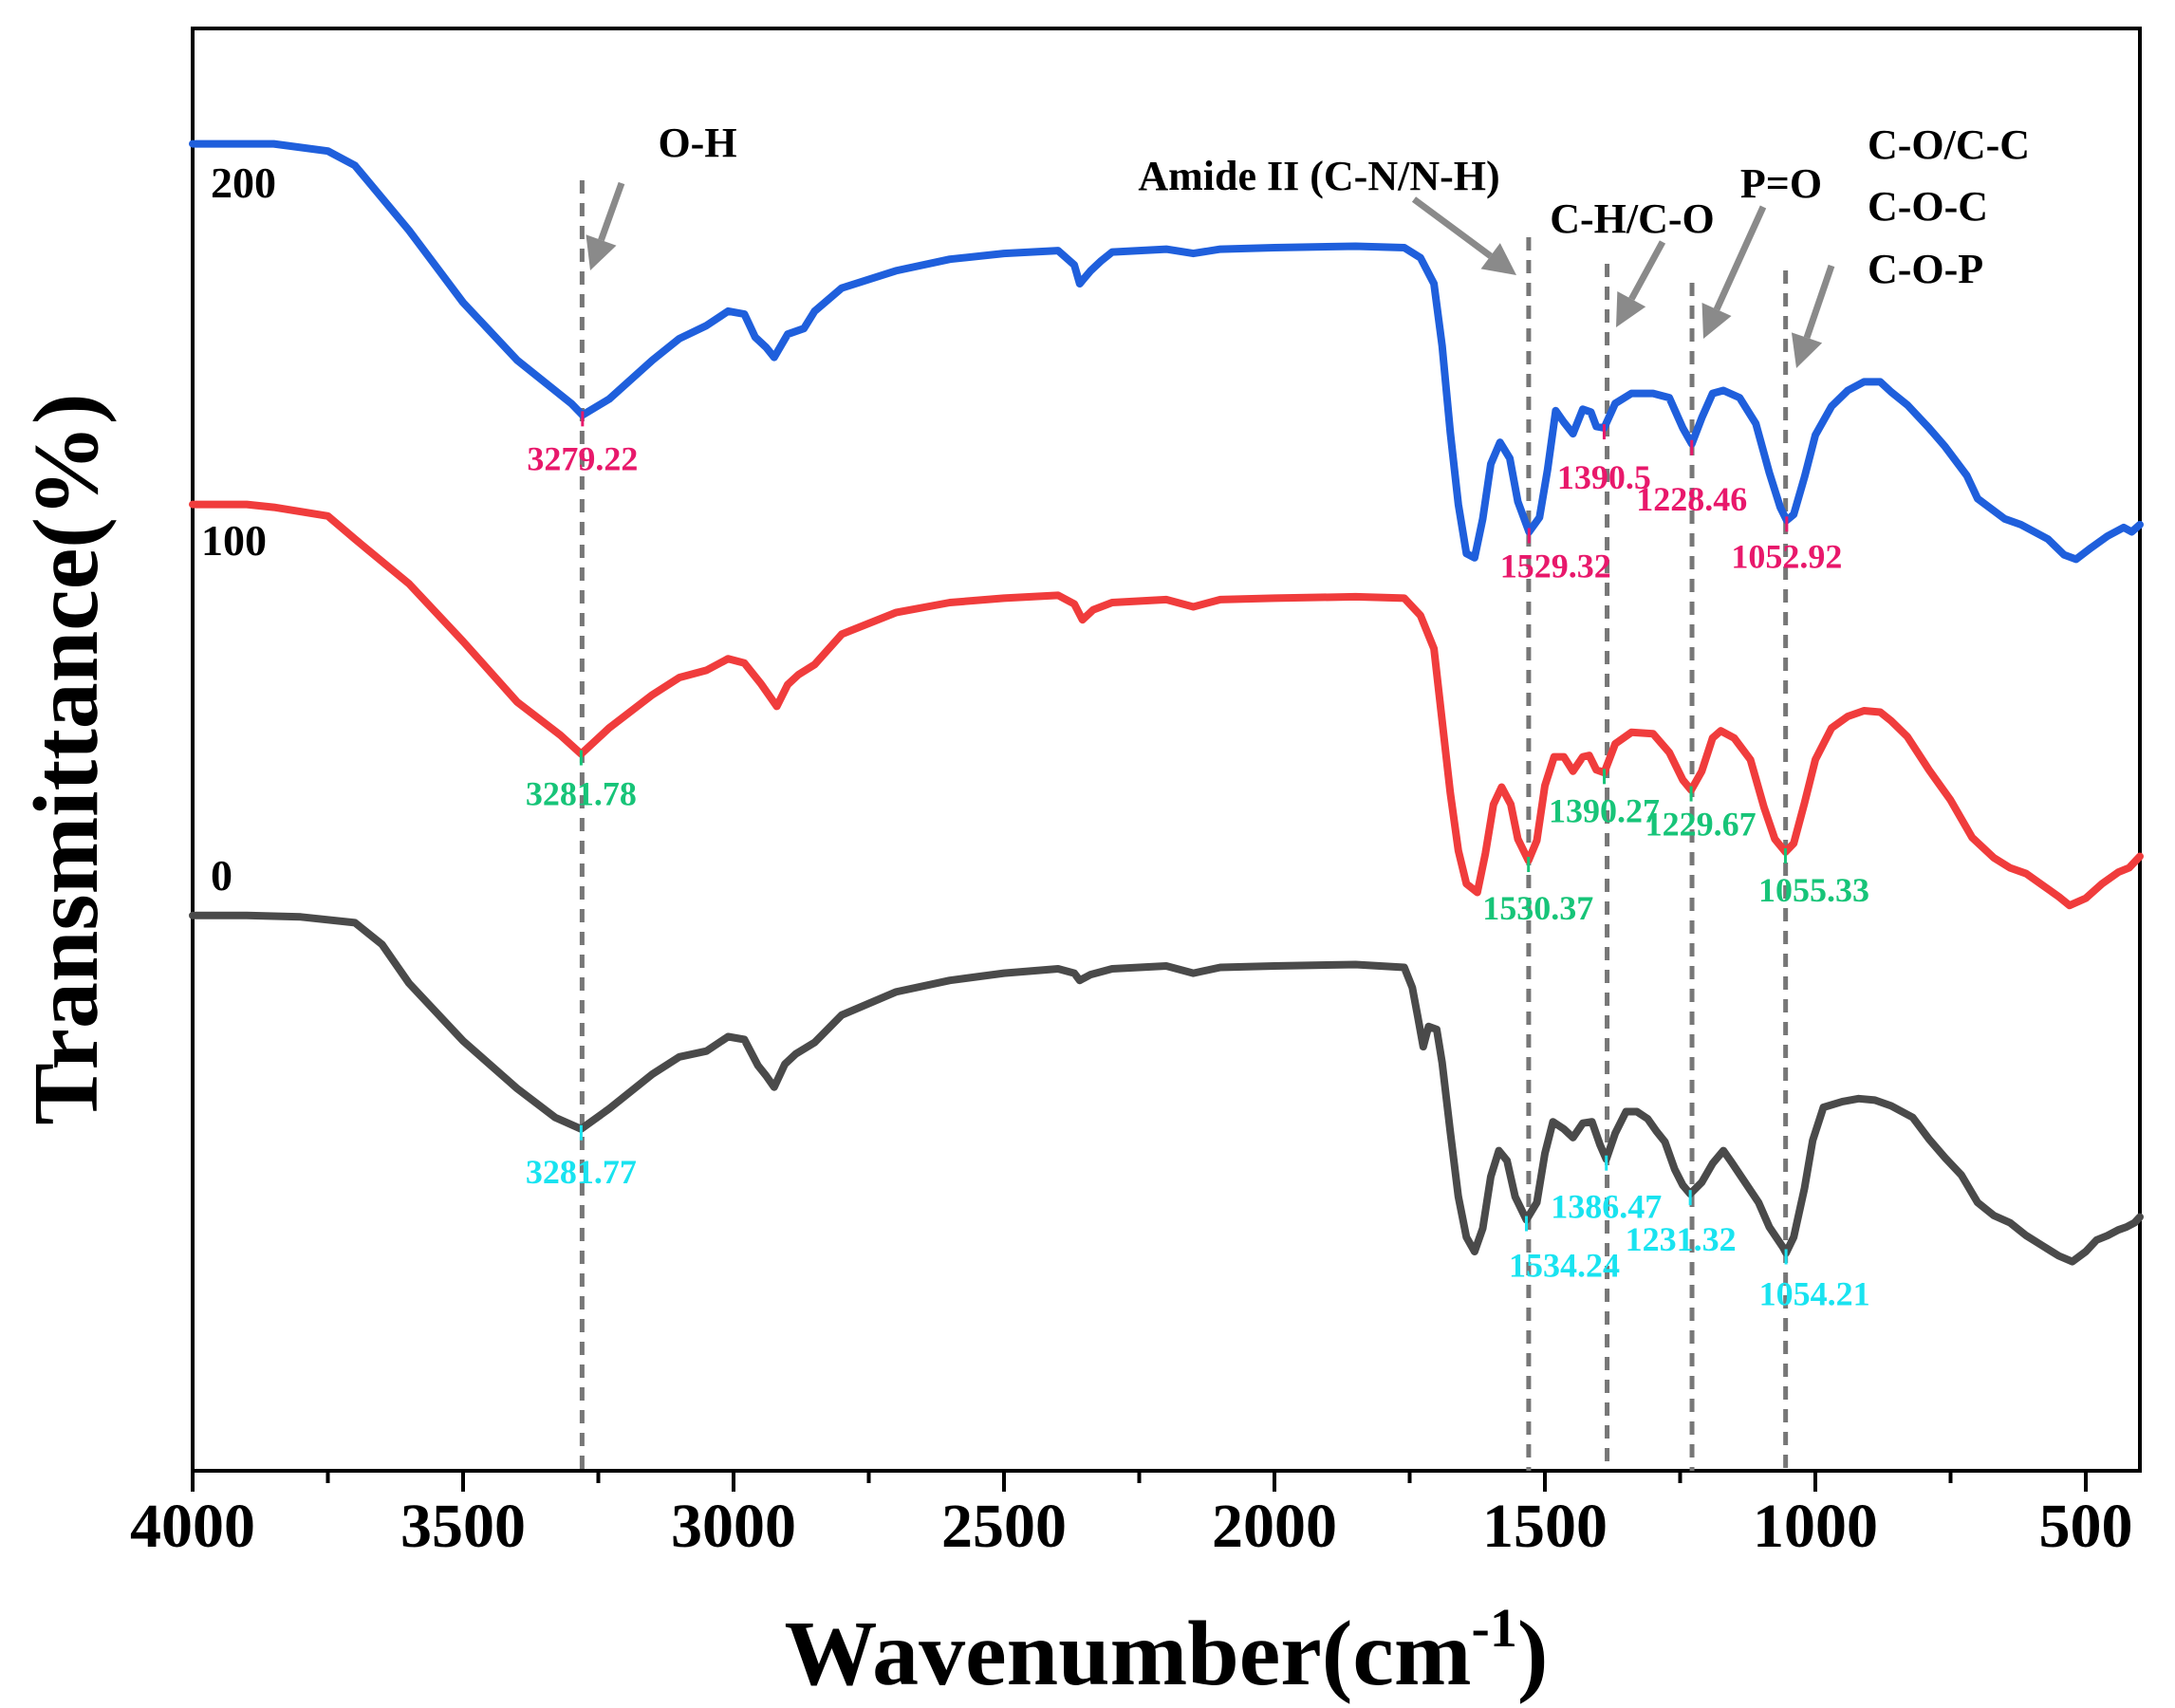  Describe the element at coordinates (1815, 1293) in the screenshot. I see `peak-label: 1054.21` at that location.